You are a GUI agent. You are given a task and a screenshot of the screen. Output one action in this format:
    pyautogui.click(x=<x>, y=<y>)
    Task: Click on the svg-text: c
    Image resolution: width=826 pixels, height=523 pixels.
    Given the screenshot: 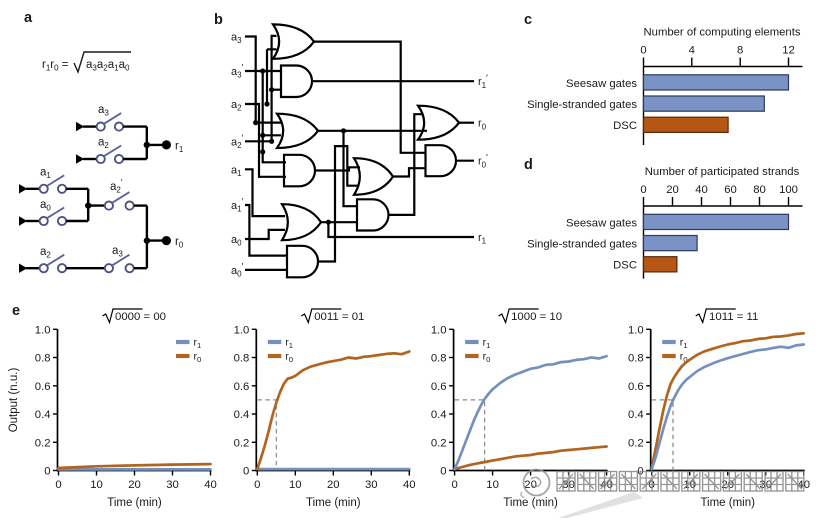 What is the action you would take?
    pyautogui.click(x=528, y=20)
    